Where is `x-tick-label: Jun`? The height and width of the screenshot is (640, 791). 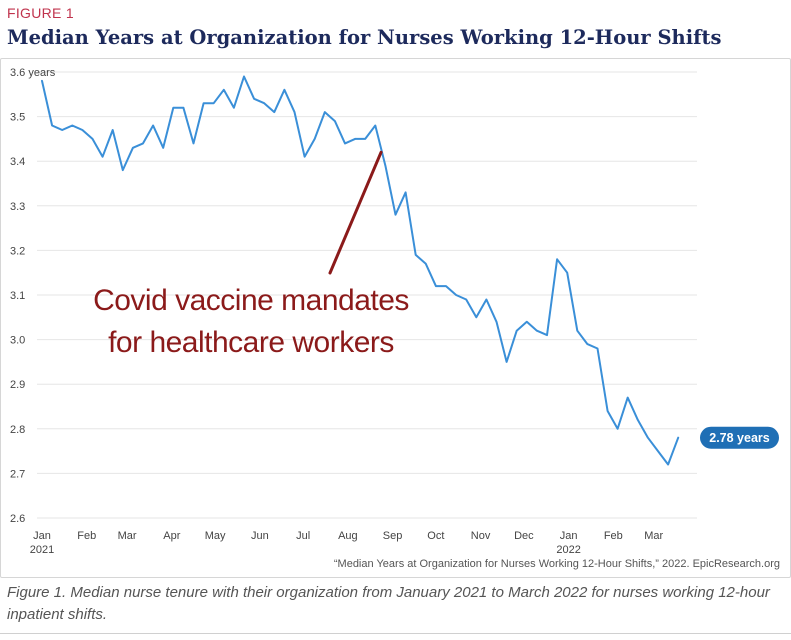
x-tick-label: Jun is located at coordinates (260, 536).